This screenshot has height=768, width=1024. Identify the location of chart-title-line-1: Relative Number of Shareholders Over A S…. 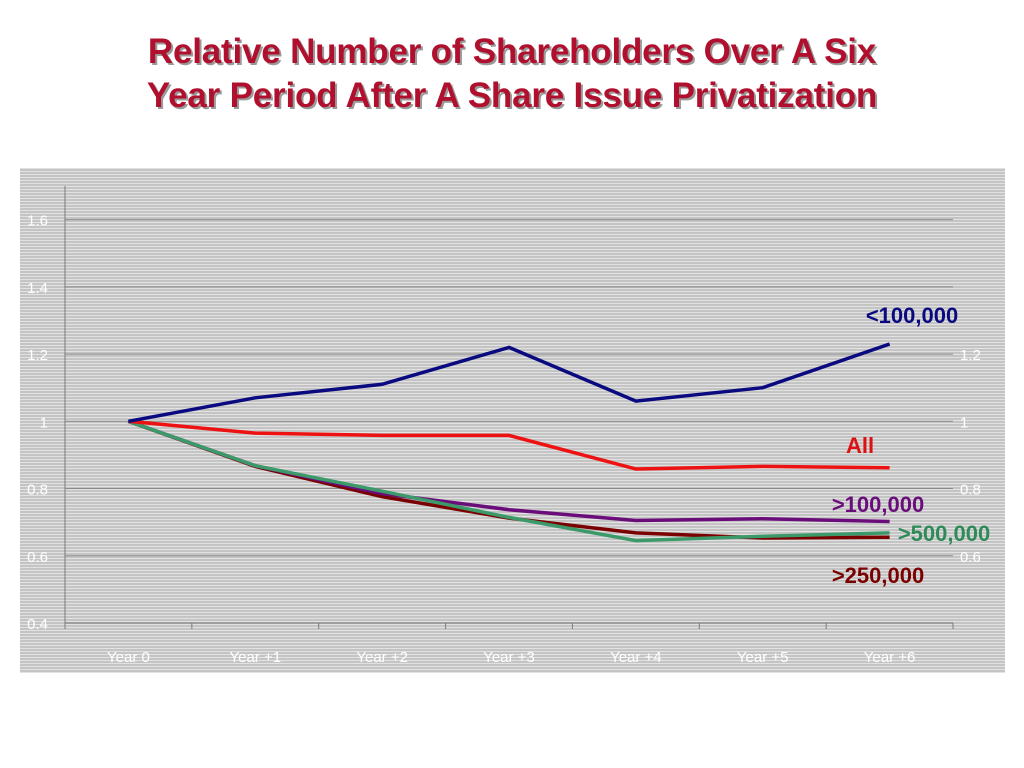
(512, 51).